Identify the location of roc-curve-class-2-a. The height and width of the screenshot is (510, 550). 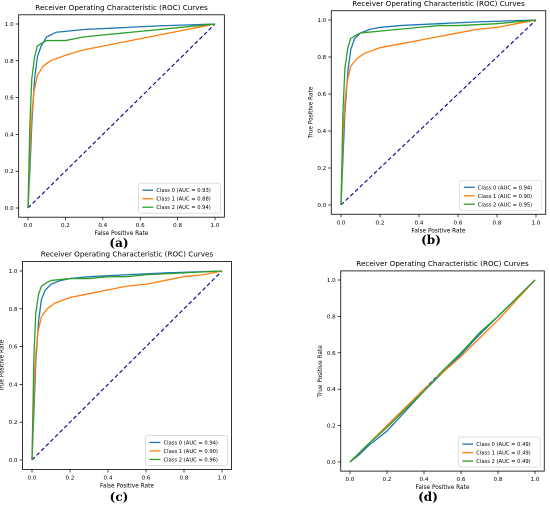
(121, 116).